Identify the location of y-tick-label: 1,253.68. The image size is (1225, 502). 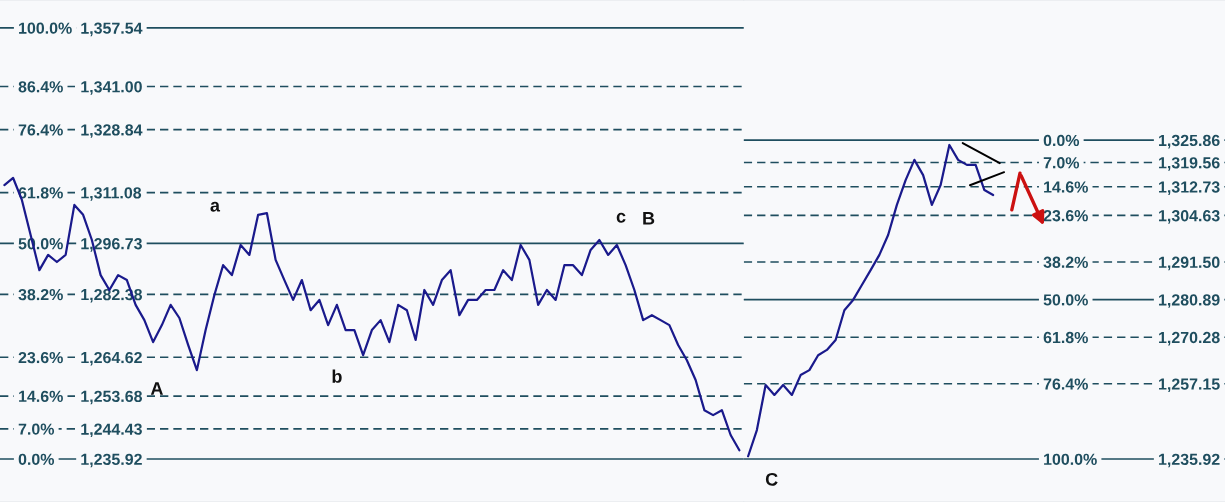
(112, 397).